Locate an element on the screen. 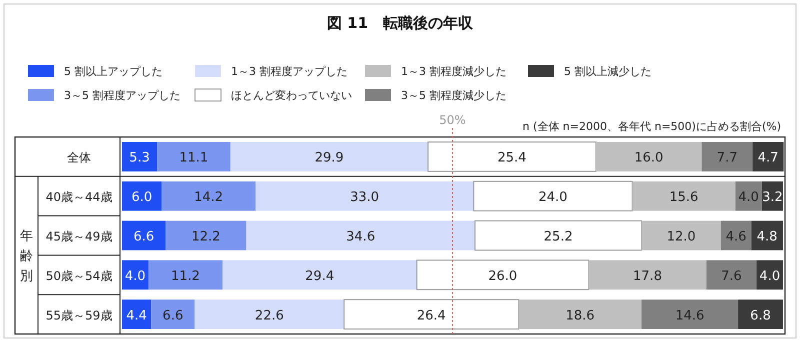 The height and width of the screenshot is (342, 800). data-label: 6.0 is located at coordinates (141, 198).